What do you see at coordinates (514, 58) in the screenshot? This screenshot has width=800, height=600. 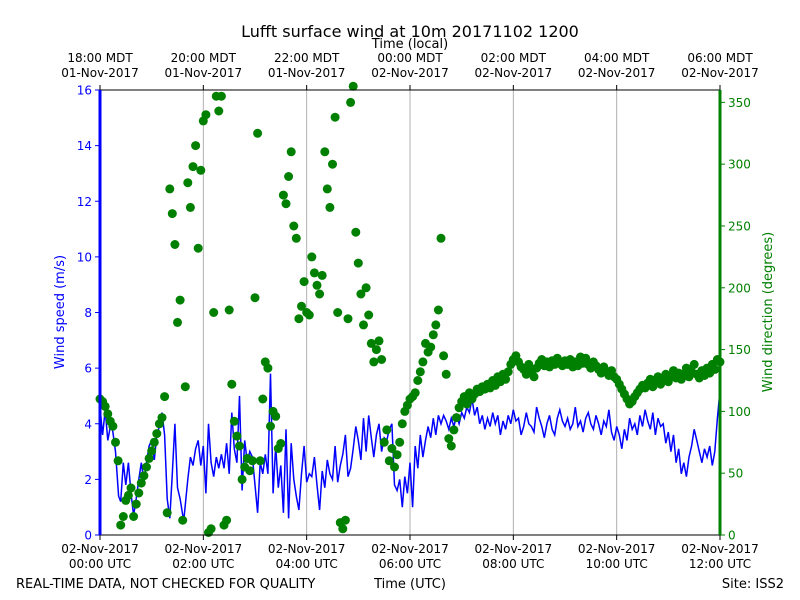 I see `top-tick-time: 02:00 MDT` at bounding box center [514, 58].